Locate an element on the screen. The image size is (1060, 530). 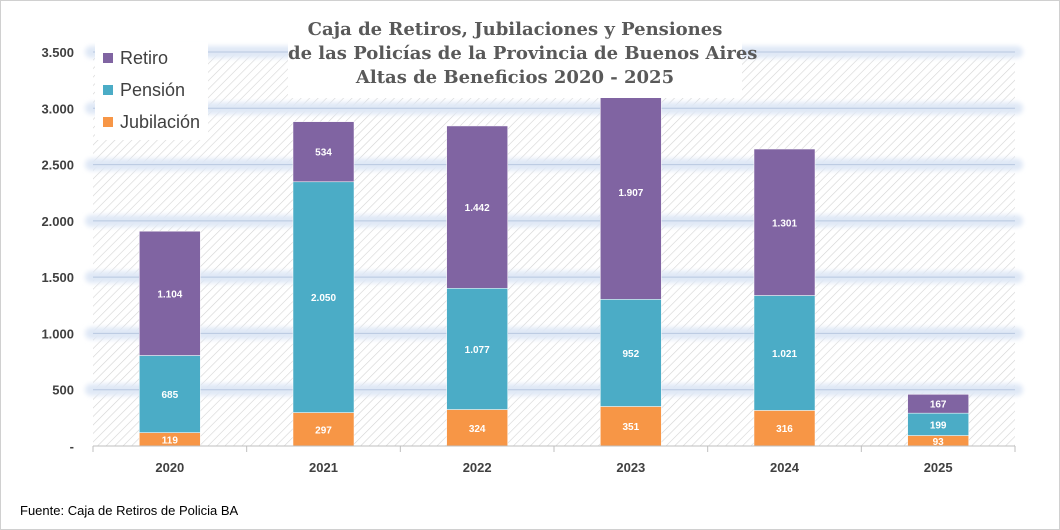
data-label: 351 is located at coordinates (630, 427).